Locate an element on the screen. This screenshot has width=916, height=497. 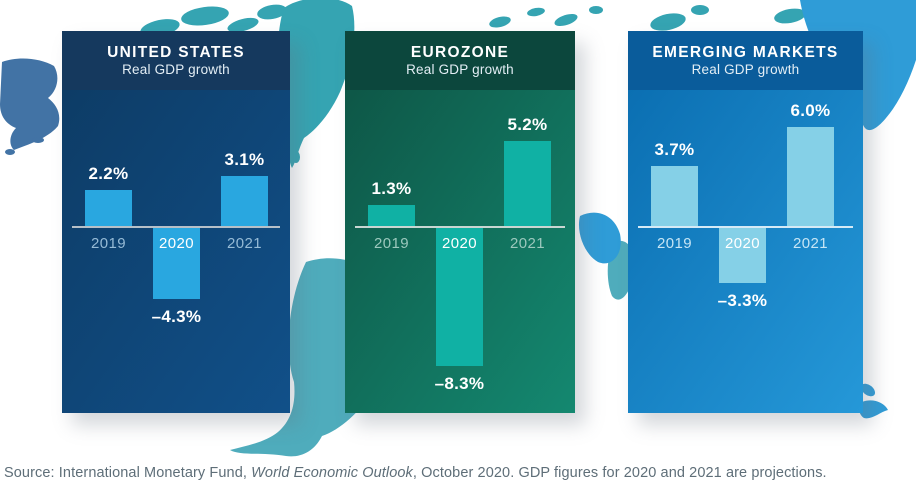
panel-header: UNITED STATES Real GDP growth is located at coordinates (176, 60).